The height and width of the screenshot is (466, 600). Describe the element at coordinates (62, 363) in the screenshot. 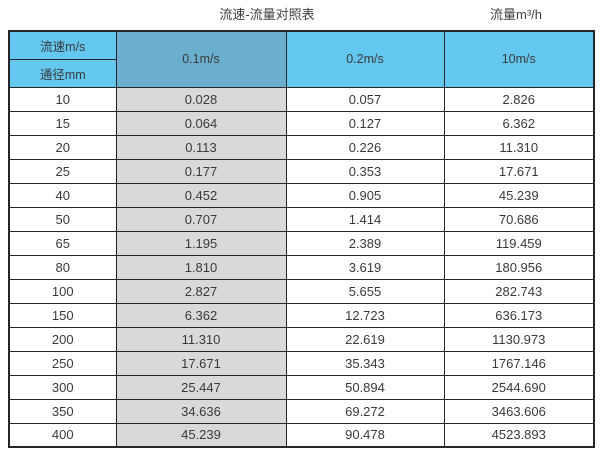

I see `diameter-cell: 250` at that location.